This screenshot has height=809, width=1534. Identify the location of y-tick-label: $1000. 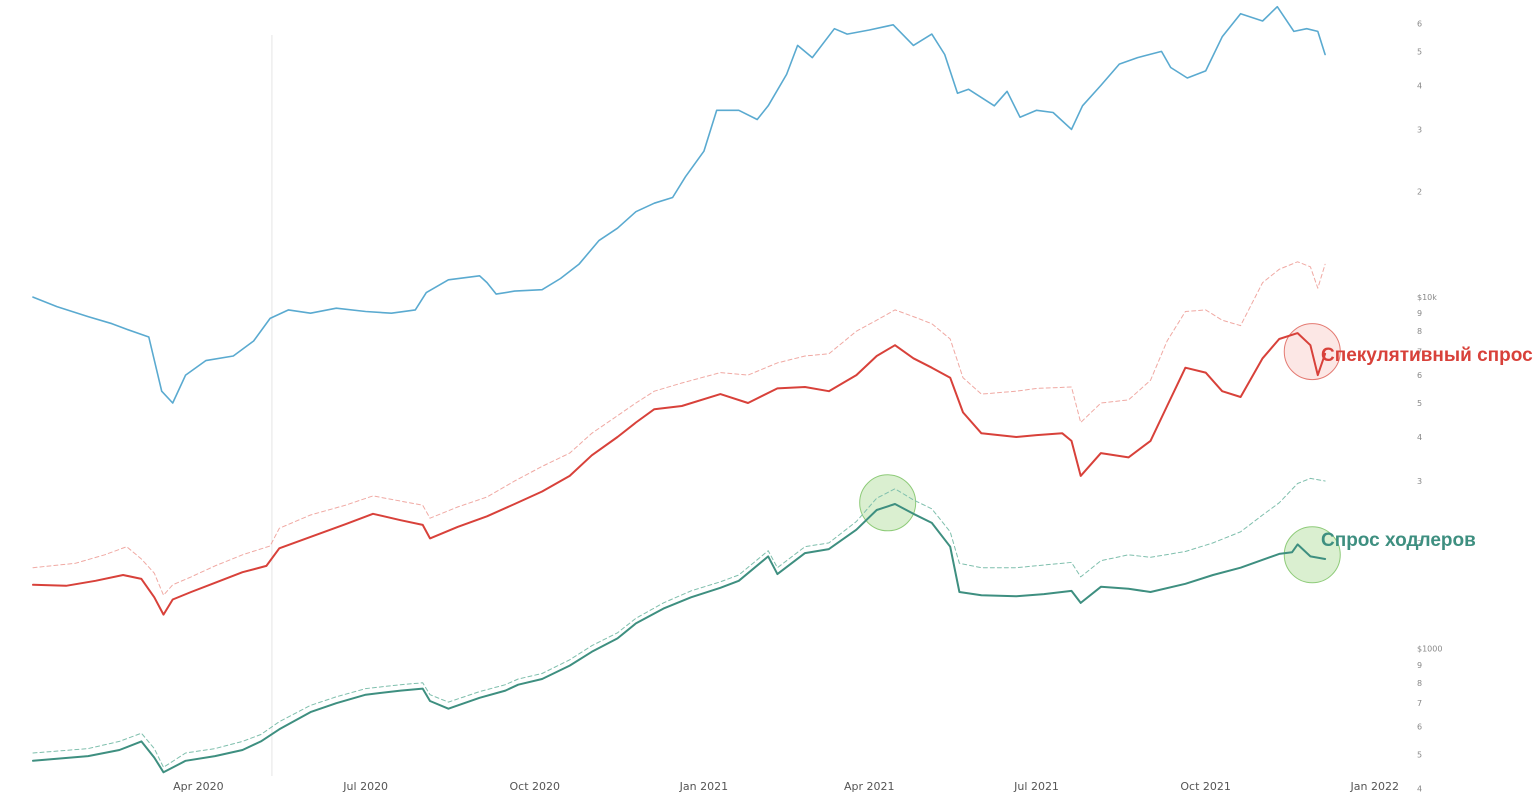
(1429, 649).